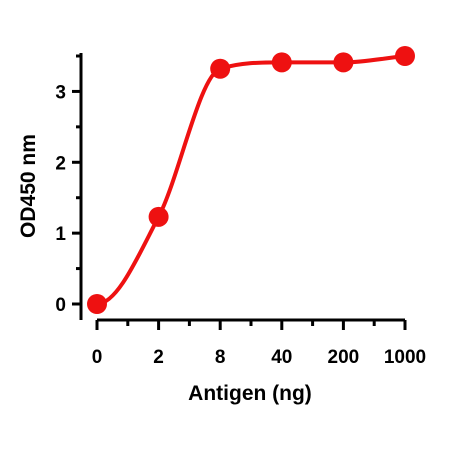 The width and height of the screenshot is (450, 450). What do you see at coordinates (344, 357) in the screenshot?
I see `x-tick-label: 200` at bounding box center [344, 357].